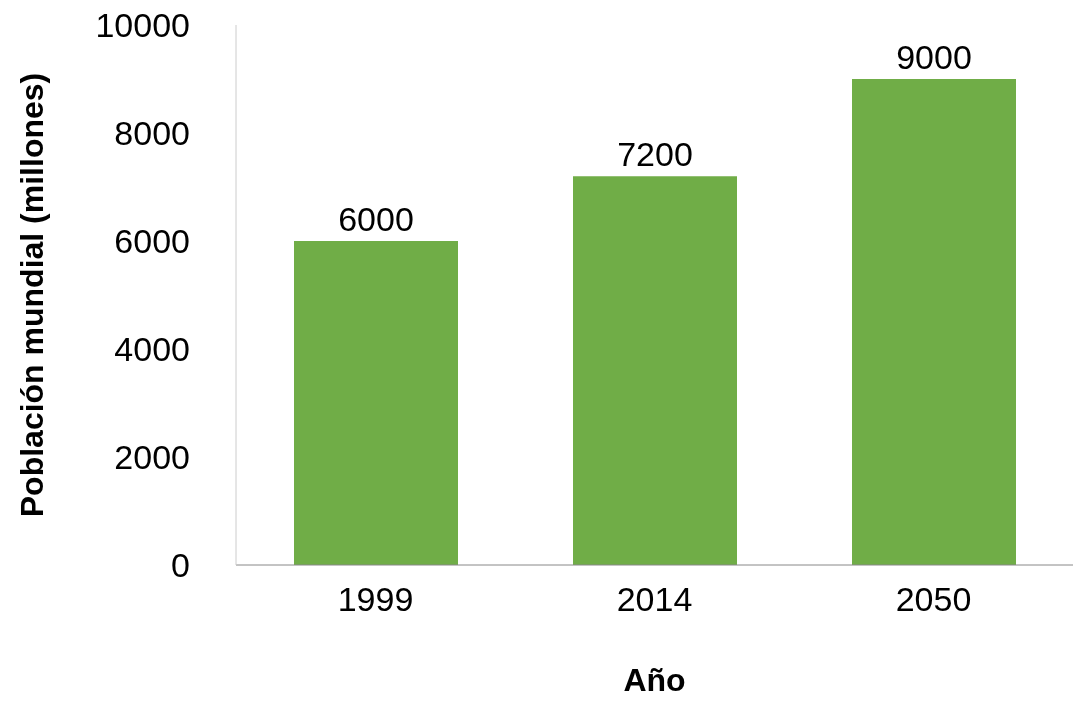  I want to click on y-axis-title: Población mundial (millones), so click(32, 295).